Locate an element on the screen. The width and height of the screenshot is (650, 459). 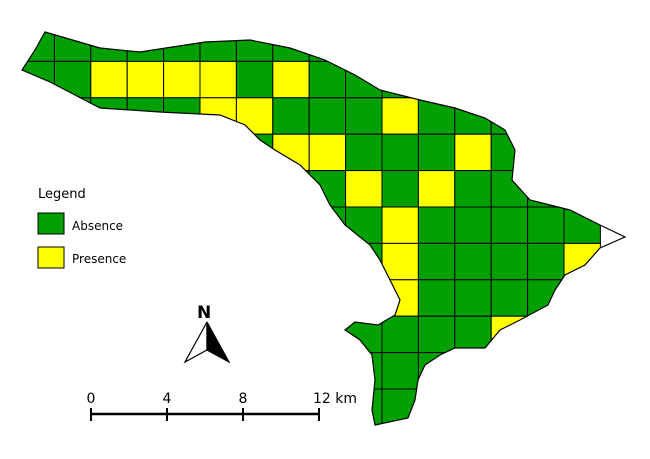
north-label: N is located at coordinates (204, 313).